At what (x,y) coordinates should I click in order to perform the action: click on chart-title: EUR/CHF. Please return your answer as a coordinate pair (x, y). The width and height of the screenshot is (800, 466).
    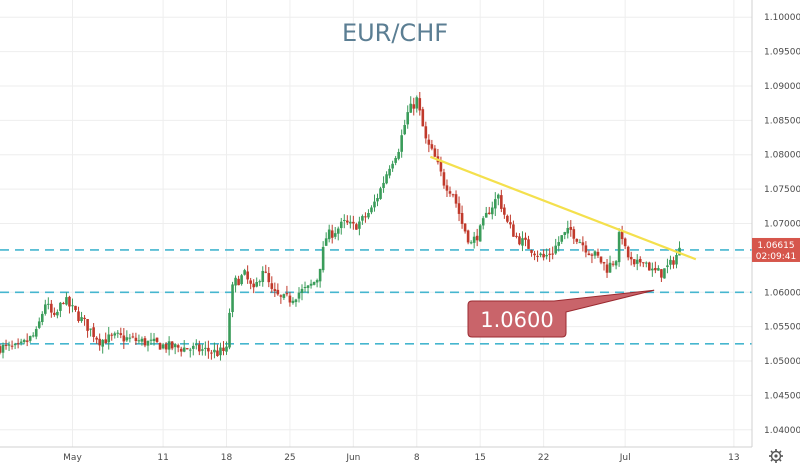
    Looking at the image, I should click on (395, 33).